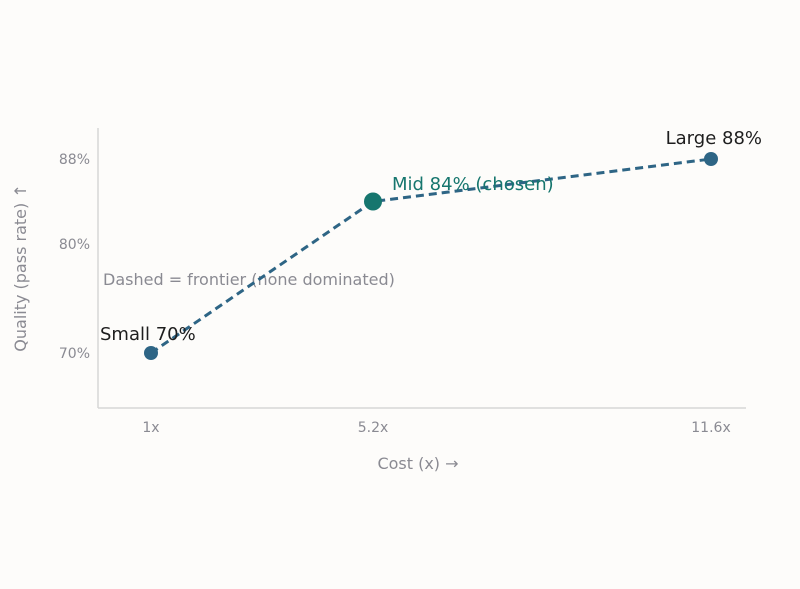 The width and height of the screenshot is (800, 589). What do you see at coordinates (74, 160) in the screenshot?
I see `y-tick-label-88: 88%` at bounding box center [74, 160].